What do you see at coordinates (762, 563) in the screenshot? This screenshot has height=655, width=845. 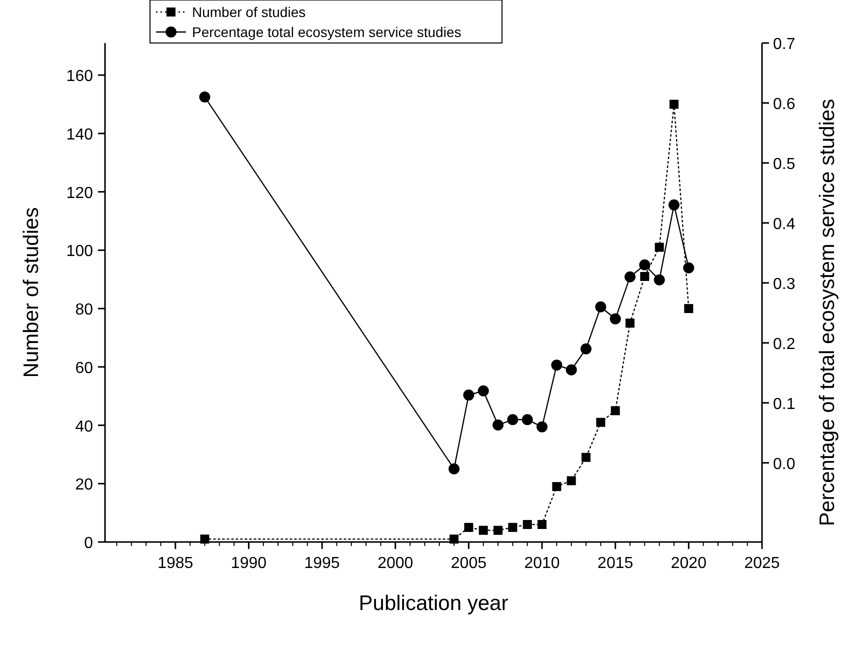 I see `x-tick-label: 2025` at bounding box center [762, 563].